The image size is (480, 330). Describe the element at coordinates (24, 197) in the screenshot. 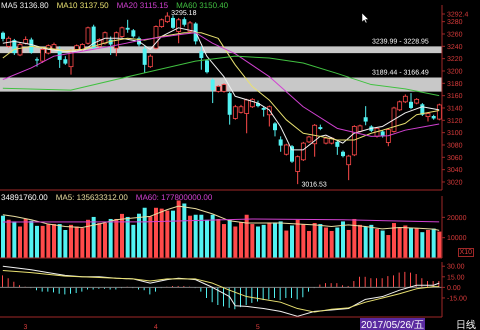

I see `series-label: 34891760.00` at that location.